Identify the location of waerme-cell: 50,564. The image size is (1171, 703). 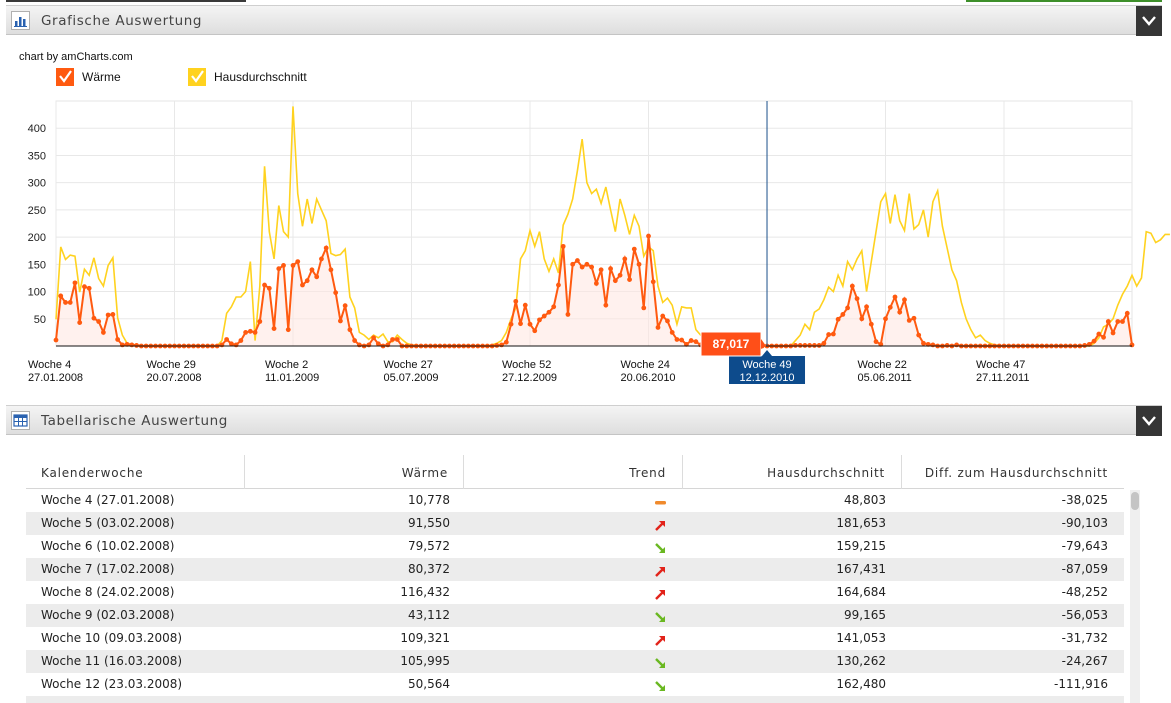
(429, 684).